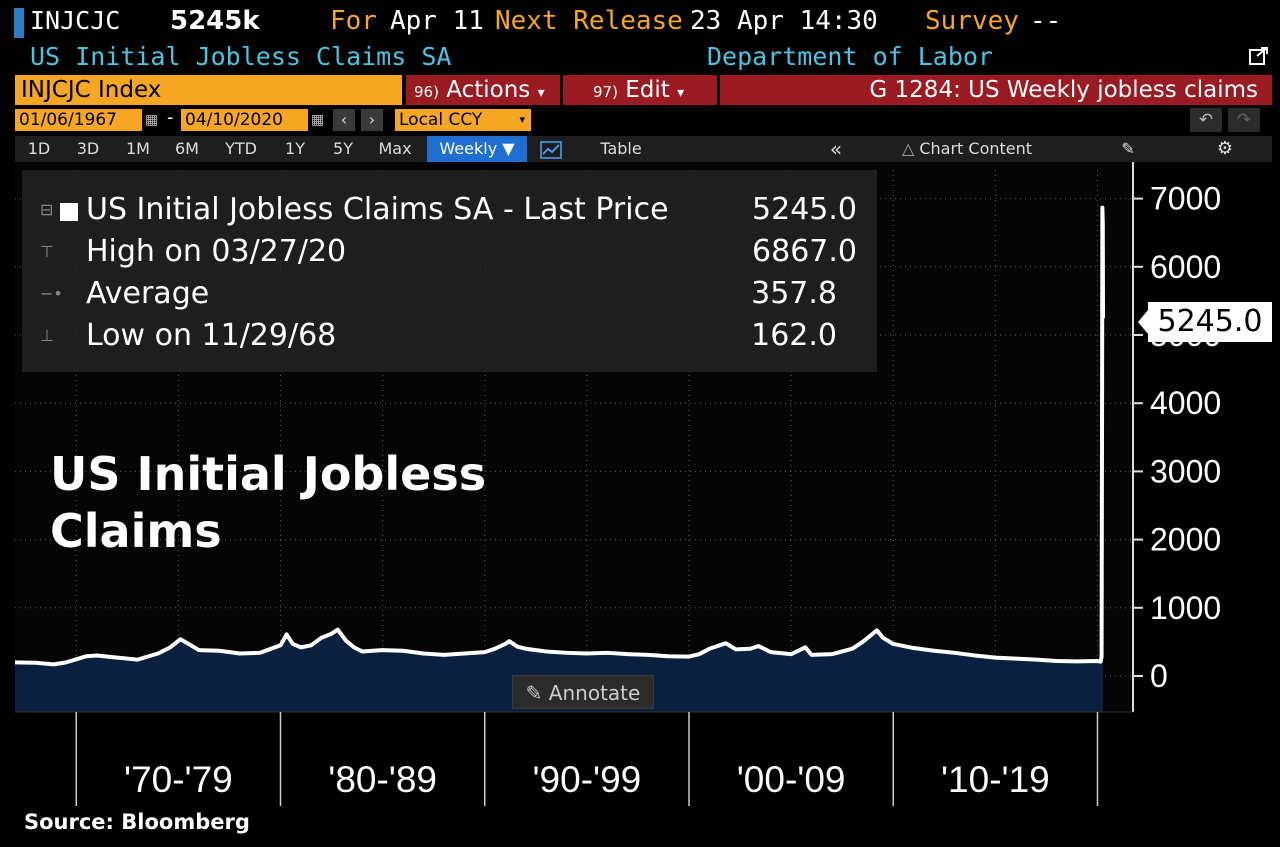 The width and height of the screenshot is (1280, 847). I want to click on frequency-select: Weekly ▼, so click(477, 149).